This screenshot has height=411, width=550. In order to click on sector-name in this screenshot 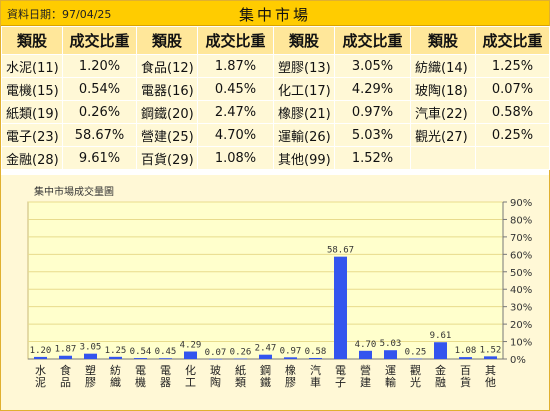, I will do `click(443, 158)`.